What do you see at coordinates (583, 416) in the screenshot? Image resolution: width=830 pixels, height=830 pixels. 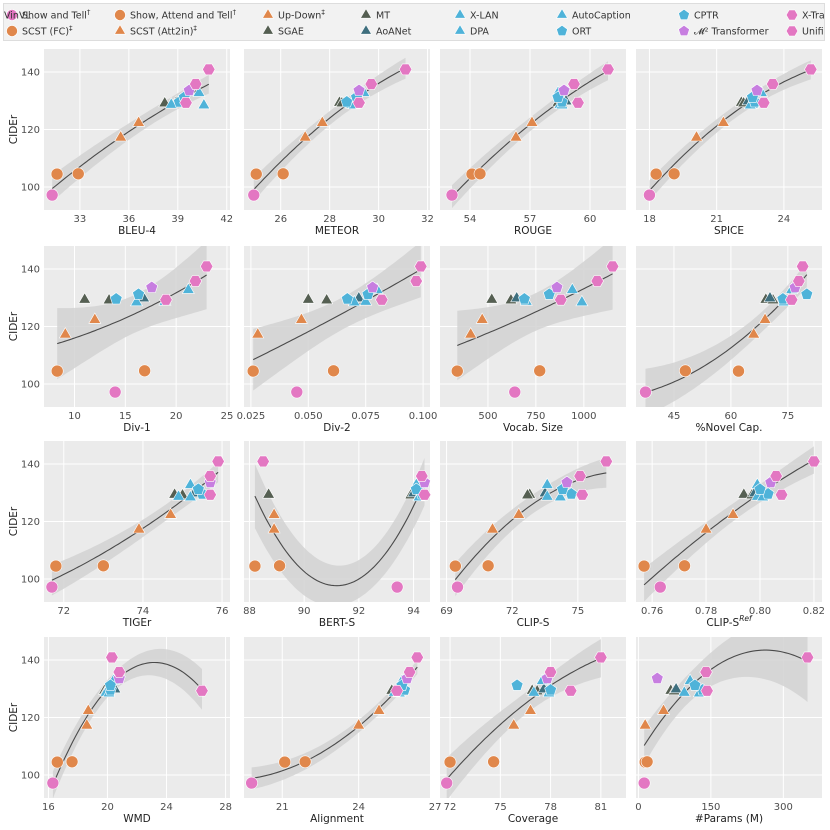 I see `x-tick-label: 1000` at bounding box center [583, 416].